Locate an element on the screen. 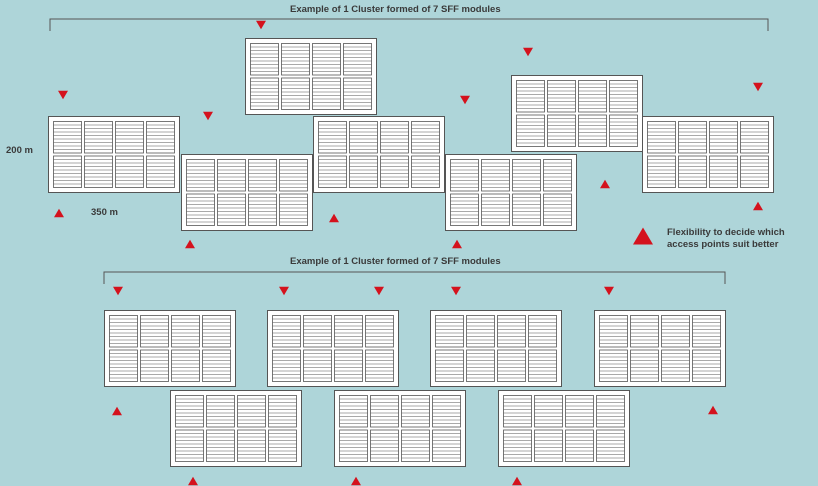 Image resolution: width=818 pixels, height=486 pixels. height-dimension-label: 200 m is located at coordinates (19, 150).